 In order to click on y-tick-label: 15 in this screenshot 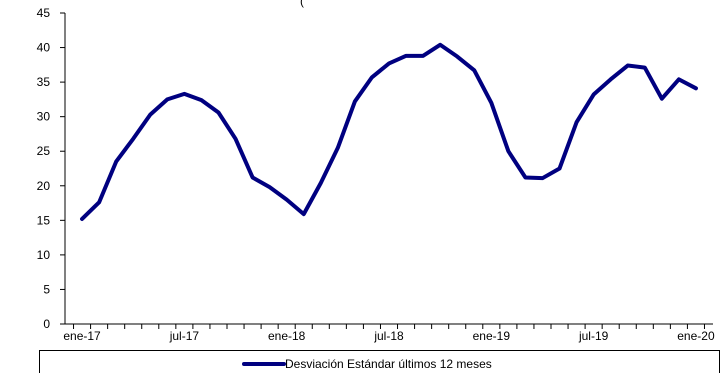, I will do `click(44, 220)`.